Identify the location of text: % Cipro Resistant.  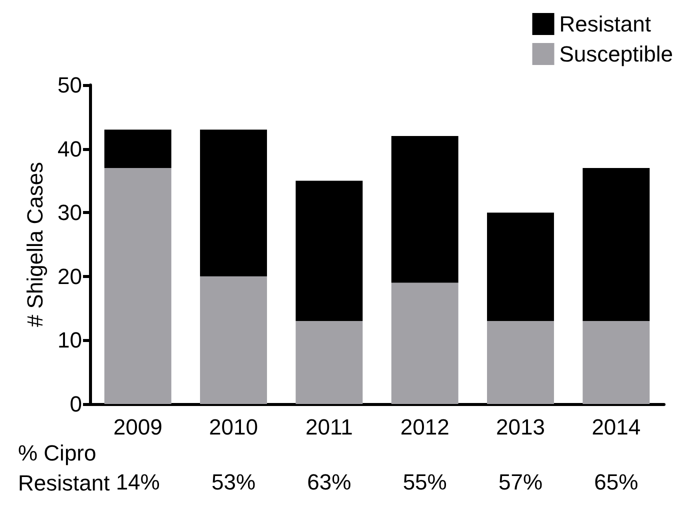
(64, 468).